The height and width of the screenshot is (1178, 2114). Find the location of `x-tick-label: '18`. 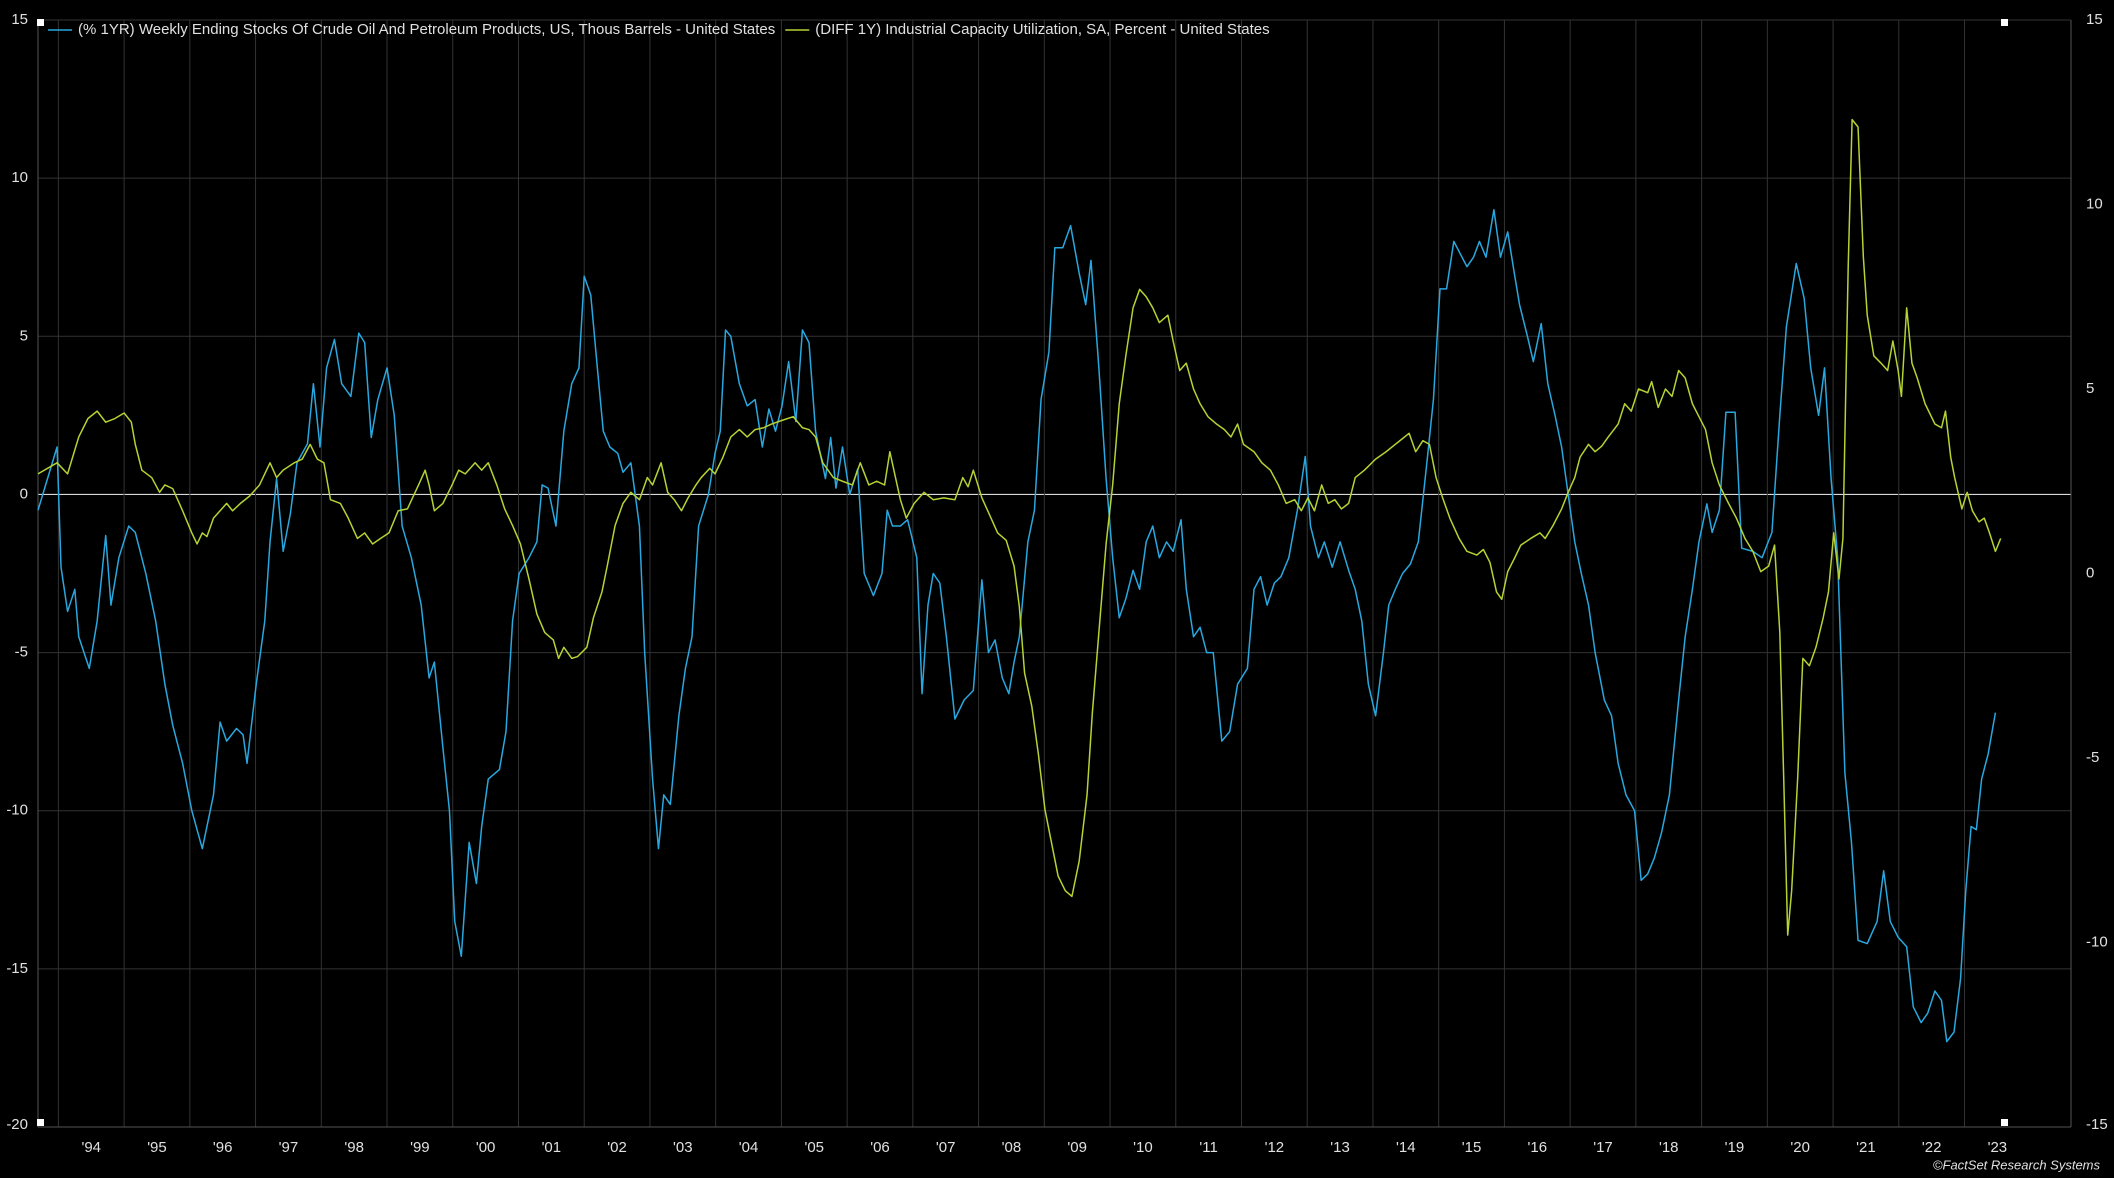

x-tick-label: '18 is located at coordinates (1669, 1147).